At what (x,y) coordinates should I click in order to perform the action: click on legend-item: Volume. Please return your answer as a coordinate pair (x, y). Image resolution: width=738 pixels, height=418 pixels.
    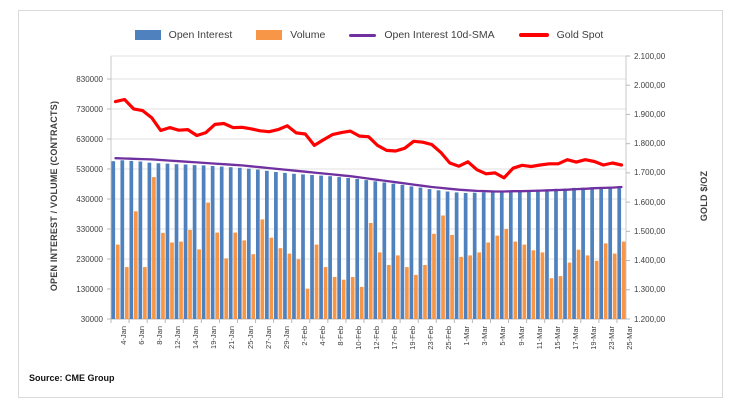
    Looking at the image, I should click on (290, 35).